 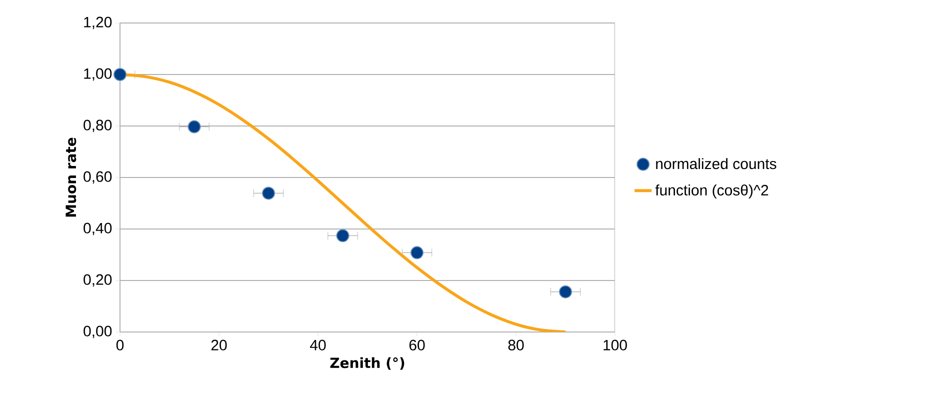 I want to click on x-tick-label: 80, so click(x=516, y=345).